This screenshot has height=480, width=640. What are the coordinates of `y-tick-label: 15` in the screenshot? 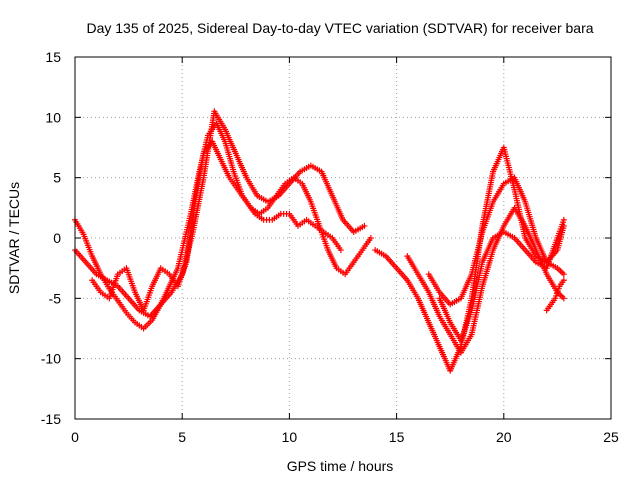 It's located at (53, 57).